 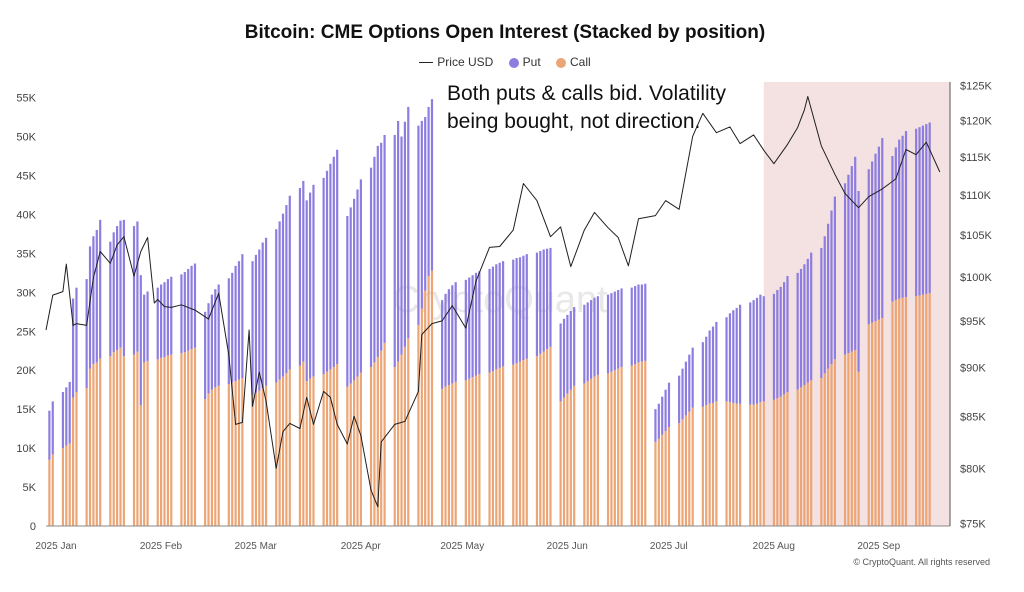 I want to click on x-tick-label: 2025 Jun, so click(x=567, y=546).